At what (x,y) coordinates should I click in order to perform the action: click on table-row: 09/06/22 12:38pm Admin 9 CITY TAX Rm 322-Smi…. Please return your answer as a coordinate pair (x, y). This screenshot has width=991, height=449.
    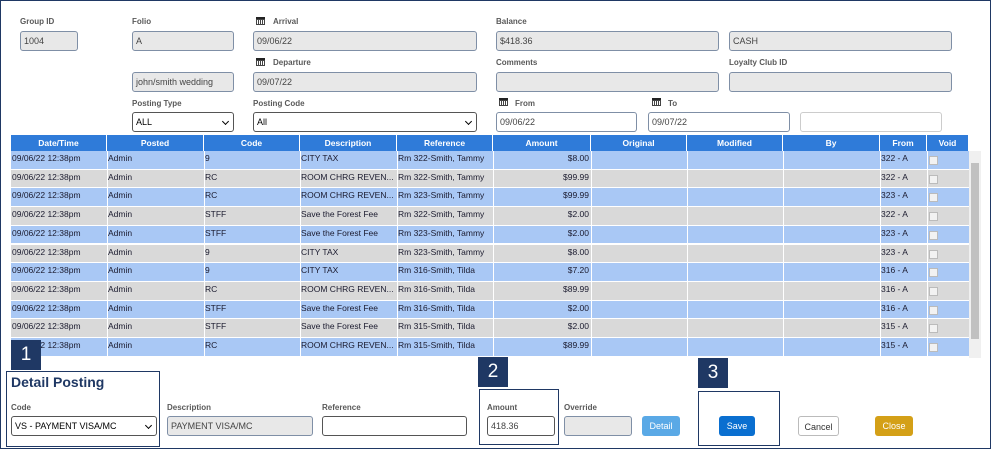
    Looking at the image, I should click on (490, 160).